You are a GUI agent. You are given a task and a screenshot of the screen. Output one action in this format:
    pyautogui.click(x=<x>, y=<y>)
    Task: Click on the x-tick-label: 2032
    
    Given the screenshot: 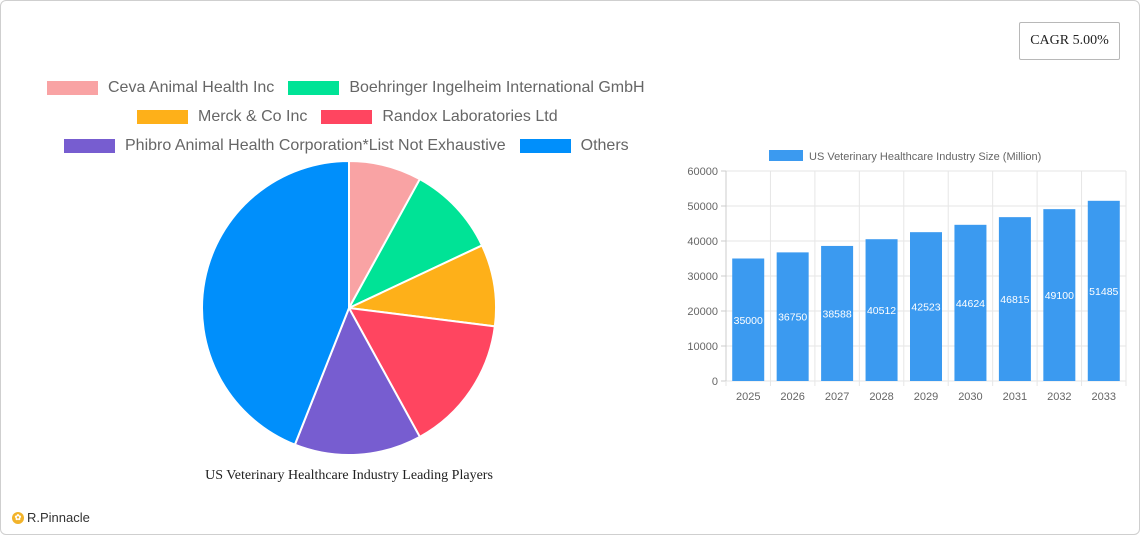 What is the action you would take?
    pyautogui.click(x=1059, y=397)
    